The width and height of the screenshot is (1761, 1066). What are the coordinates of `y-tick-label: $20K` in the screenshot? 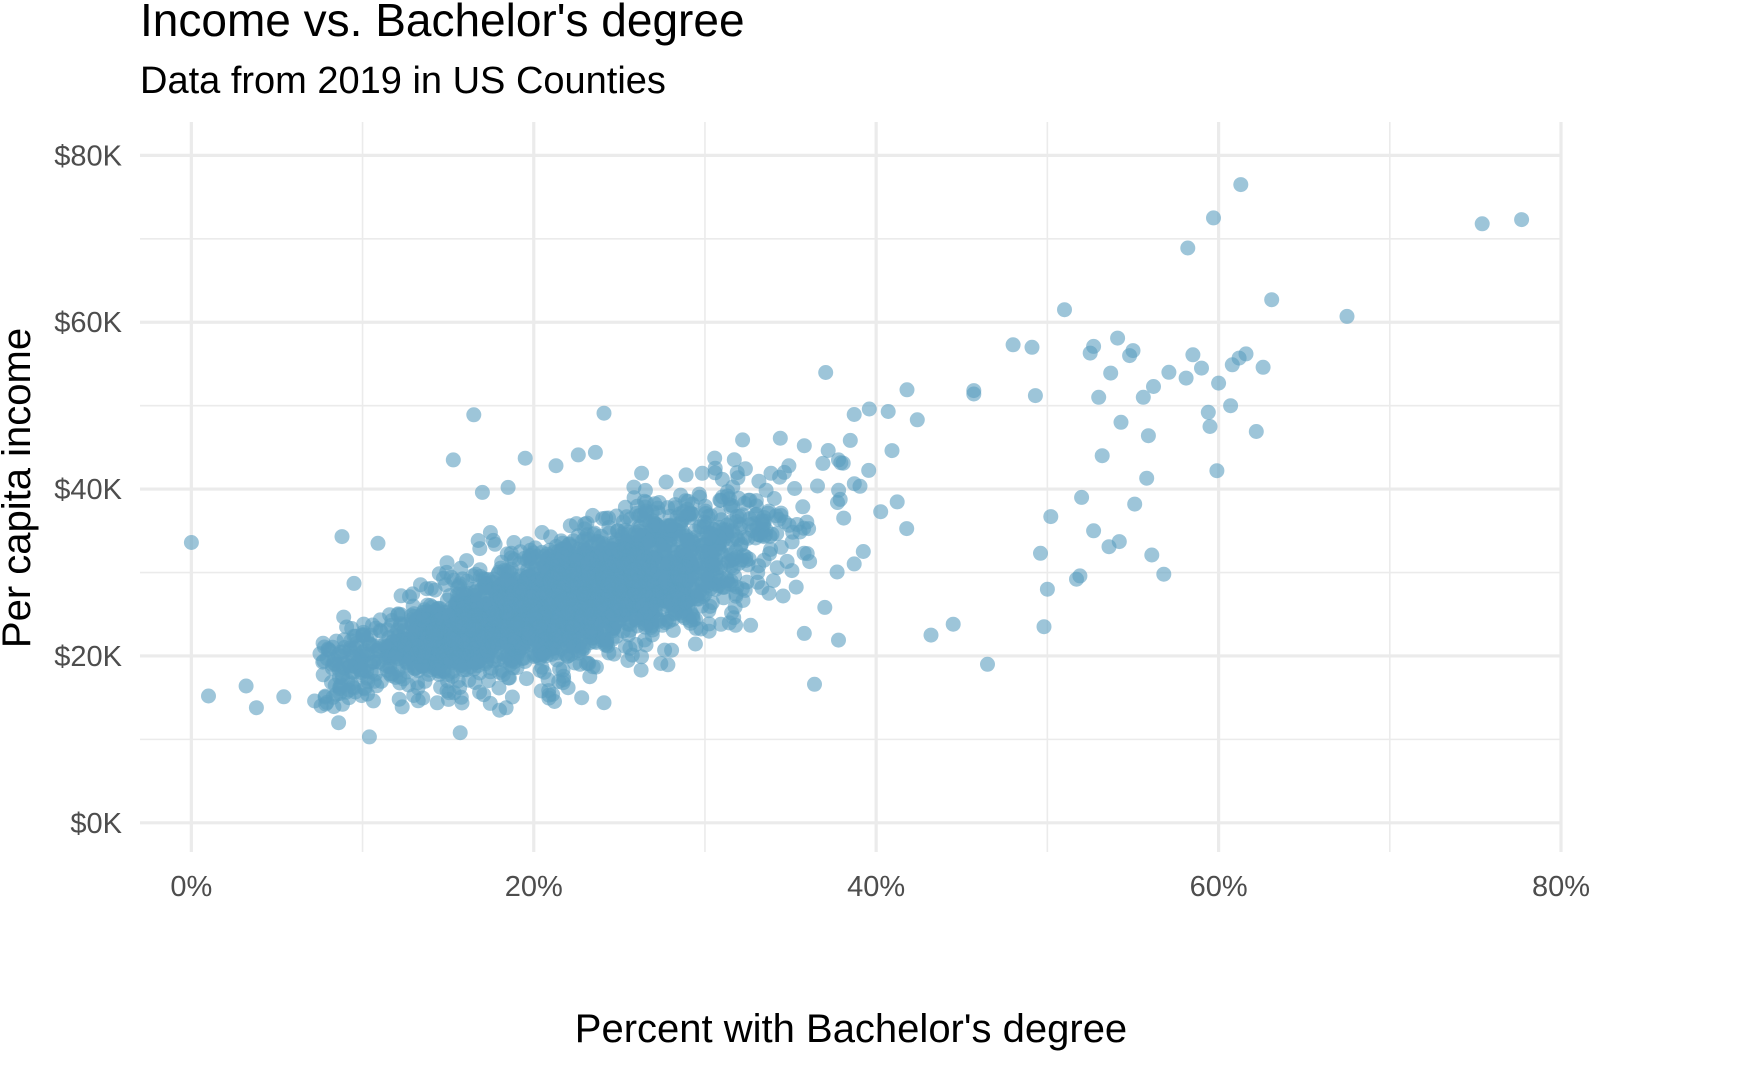 It's located at (88, 657).